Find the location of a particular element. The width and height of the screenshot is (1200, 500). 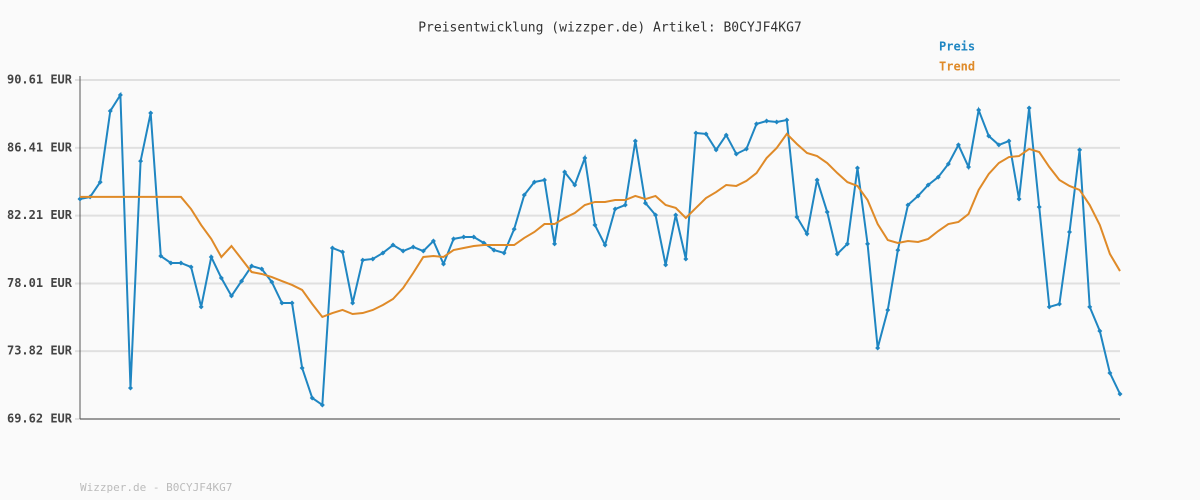

y-tick-label: 86.41 EUR is located at coordinates (40, 147).